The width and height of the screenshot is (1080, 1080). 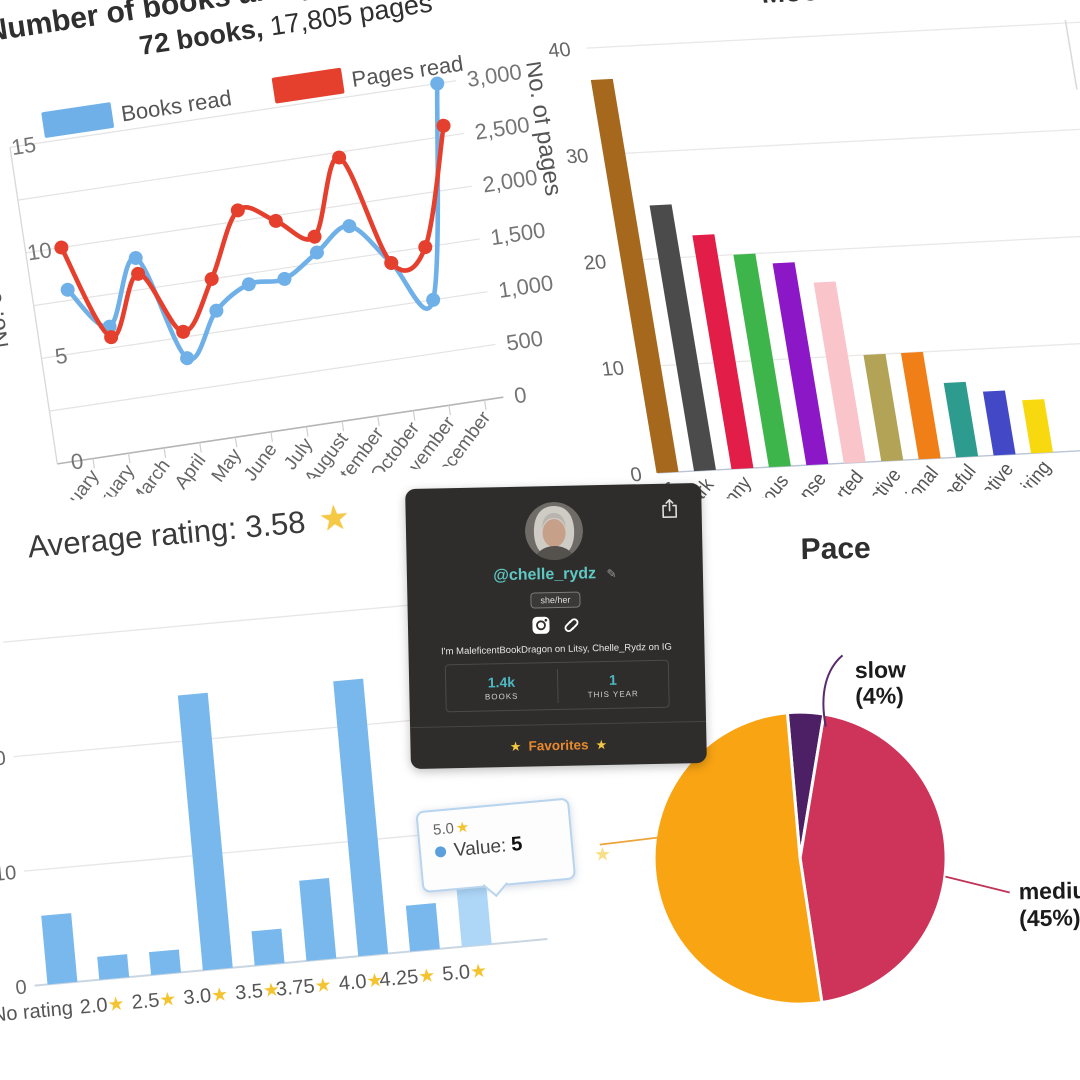 What do you see at coordinates (570, 624) in the screenshot?
I see `link-icon` at bounding box center [570, 624].